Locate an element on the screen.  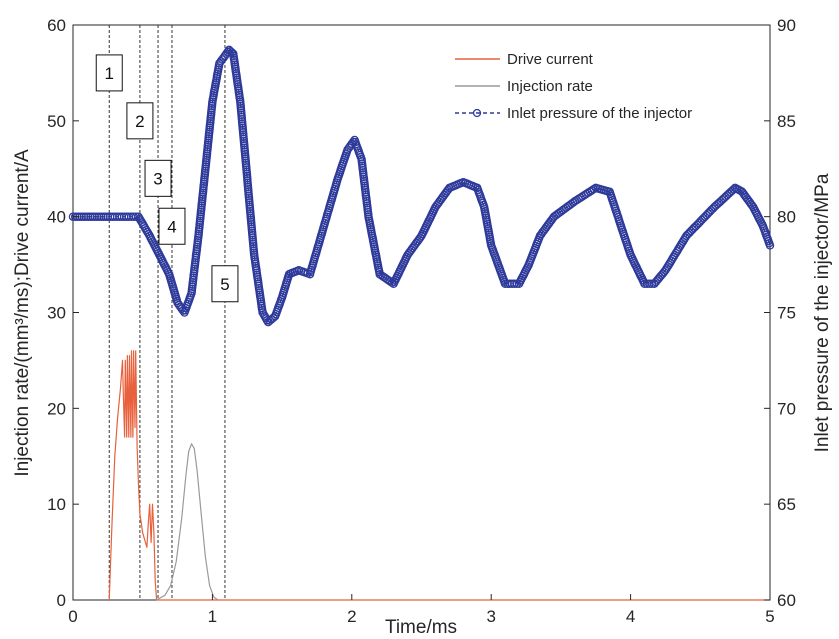
y-left-tick-label: 50 is located at coordinates (56, 121).